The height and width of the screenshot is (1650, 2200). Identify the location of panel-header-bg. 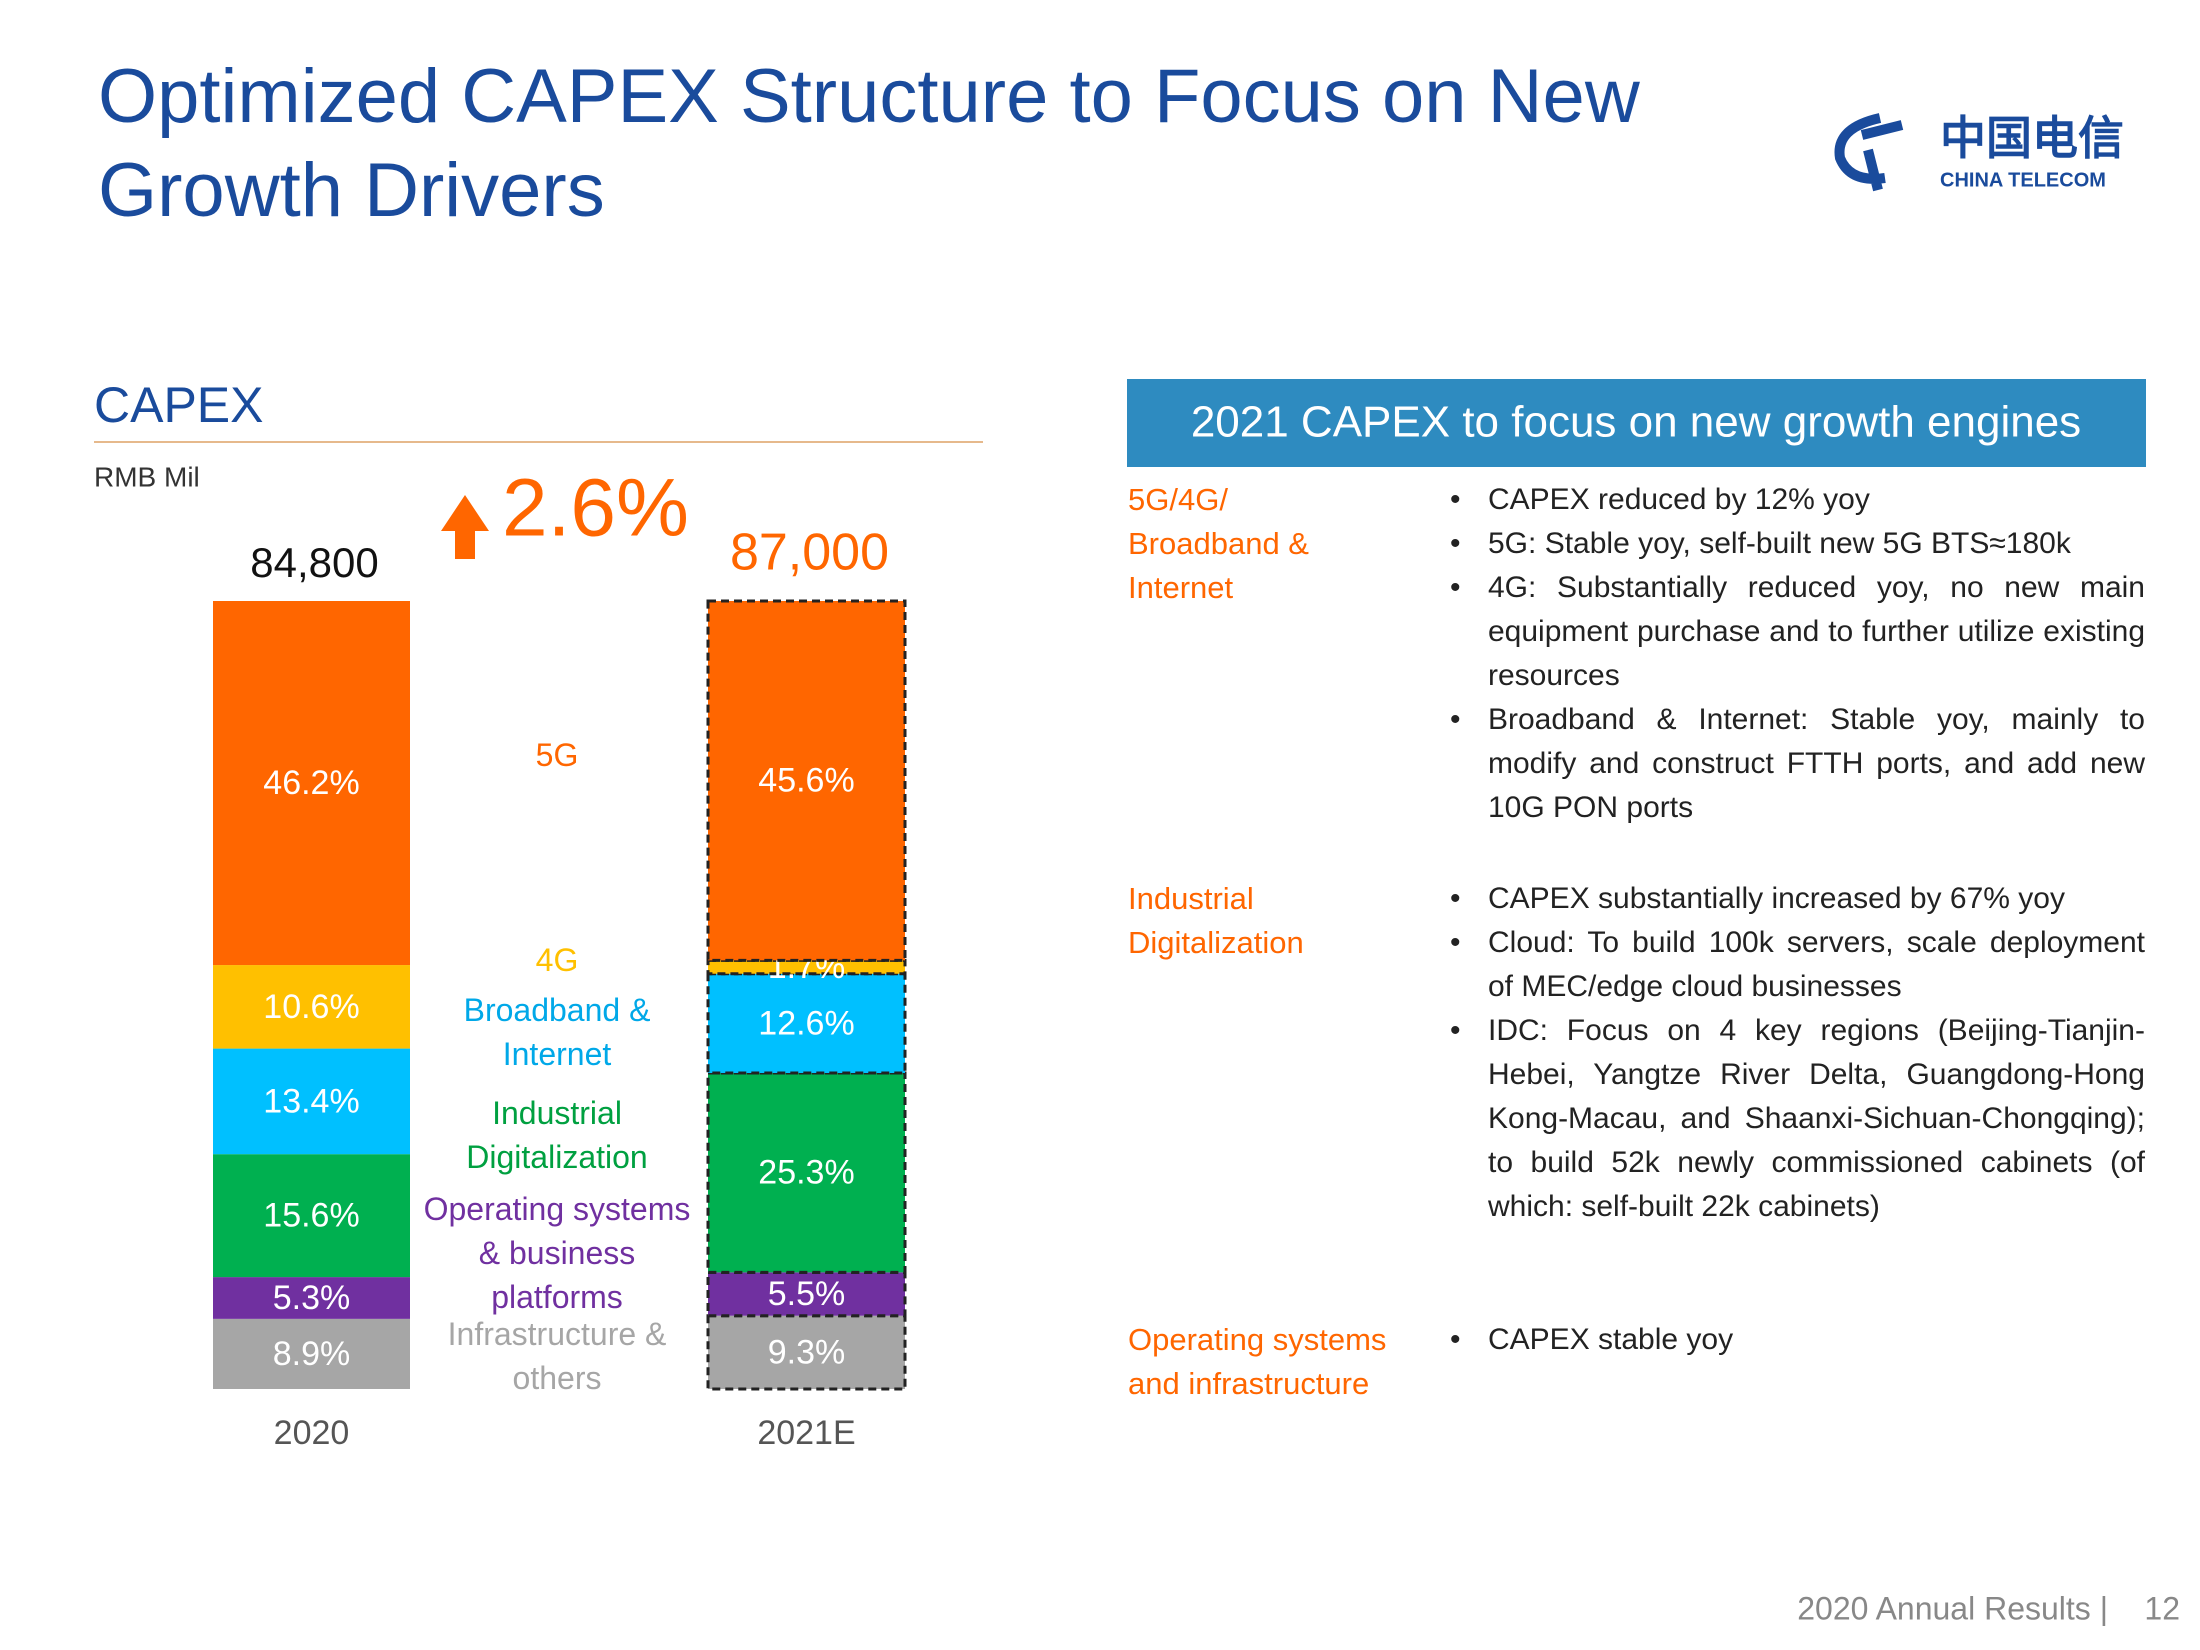
(1636, 423).